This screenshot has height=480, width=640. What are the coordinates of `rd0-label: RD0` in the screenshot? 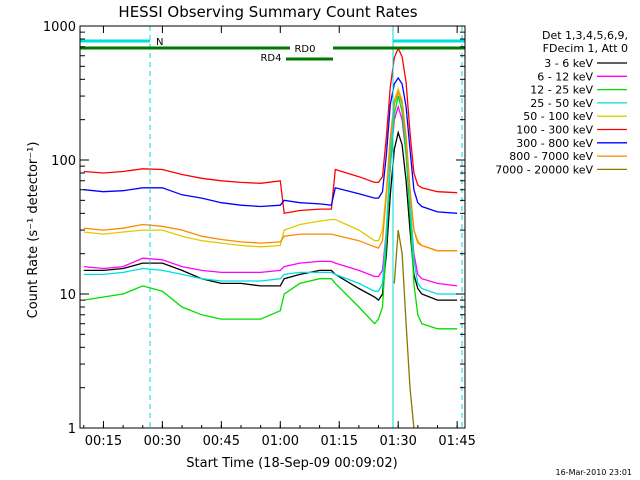 It's located at (304, 49).